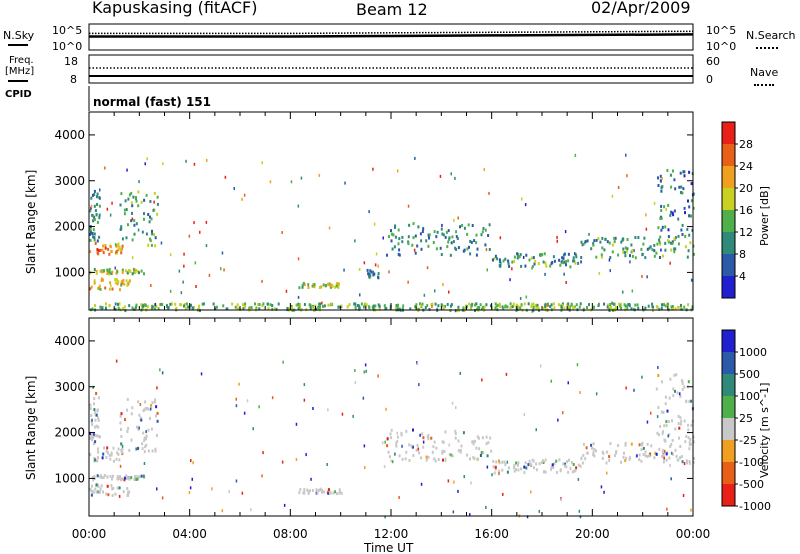 The image size is (800, 554). What do you see at coordinates (394, 38) in the screenshot?
I see `noise-panel: 10^5 10^0 10^5 10^0` at bounding box center [394, 38].